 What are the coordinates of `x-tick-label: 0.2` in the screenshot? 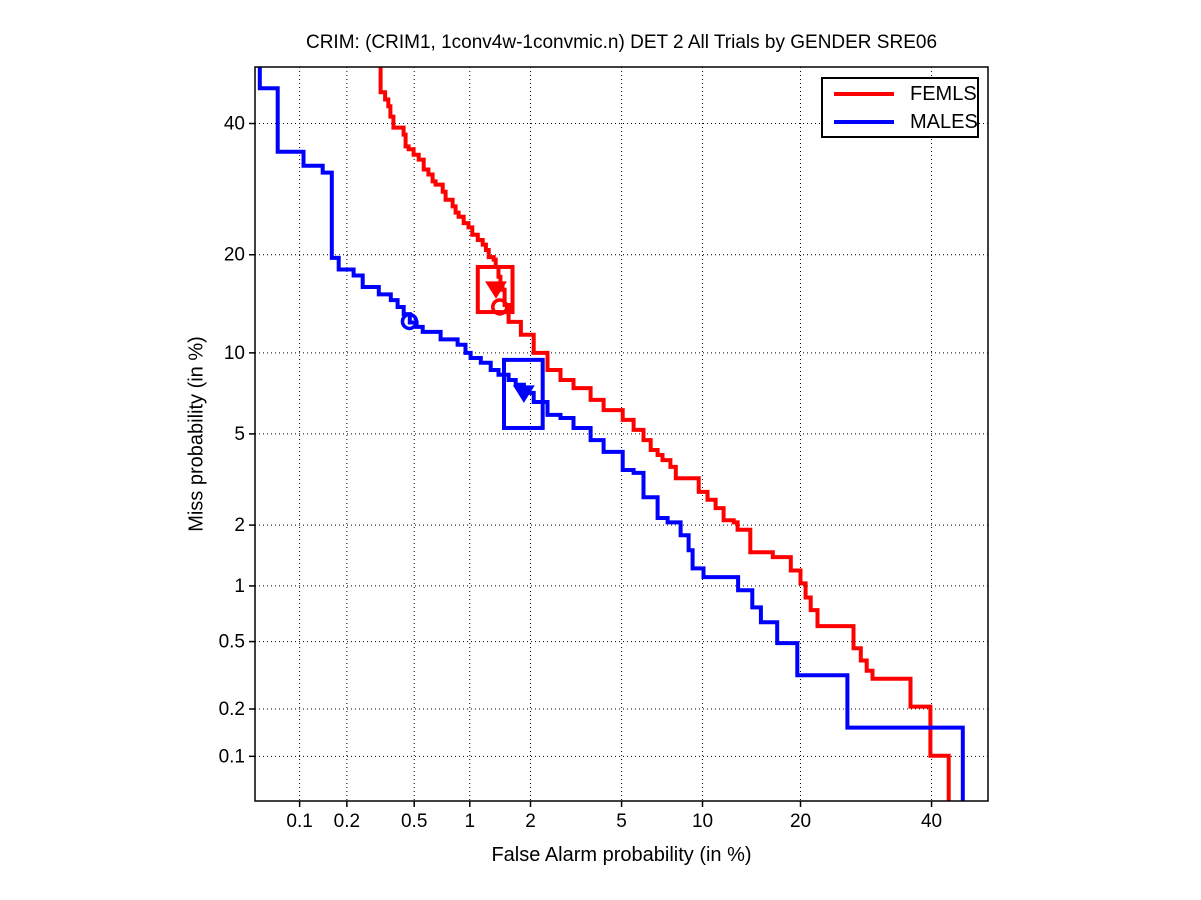 It's located at (347, 821).